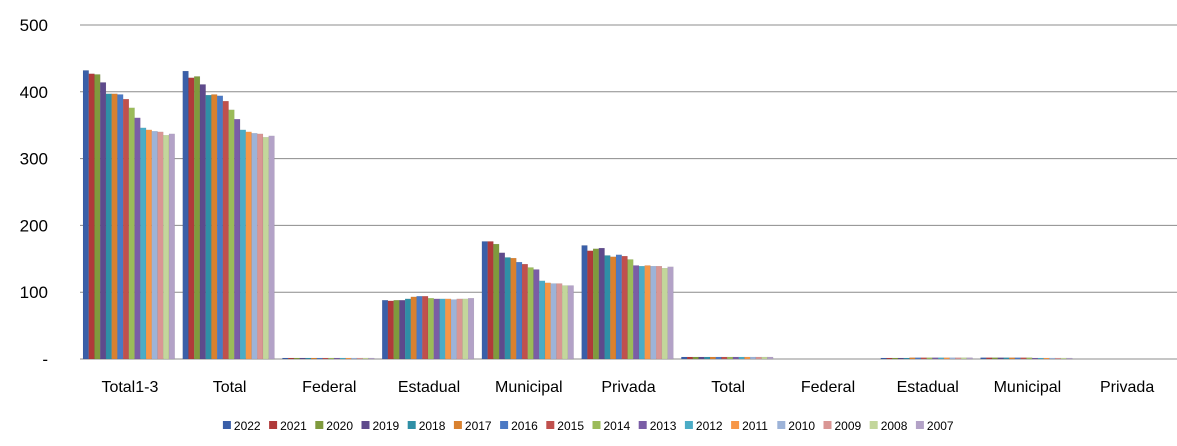 The image size is (1177, 446). Describe the element at coordinates (34, 159) in the screenshot. I see `y-tick-label: 300` at that location.